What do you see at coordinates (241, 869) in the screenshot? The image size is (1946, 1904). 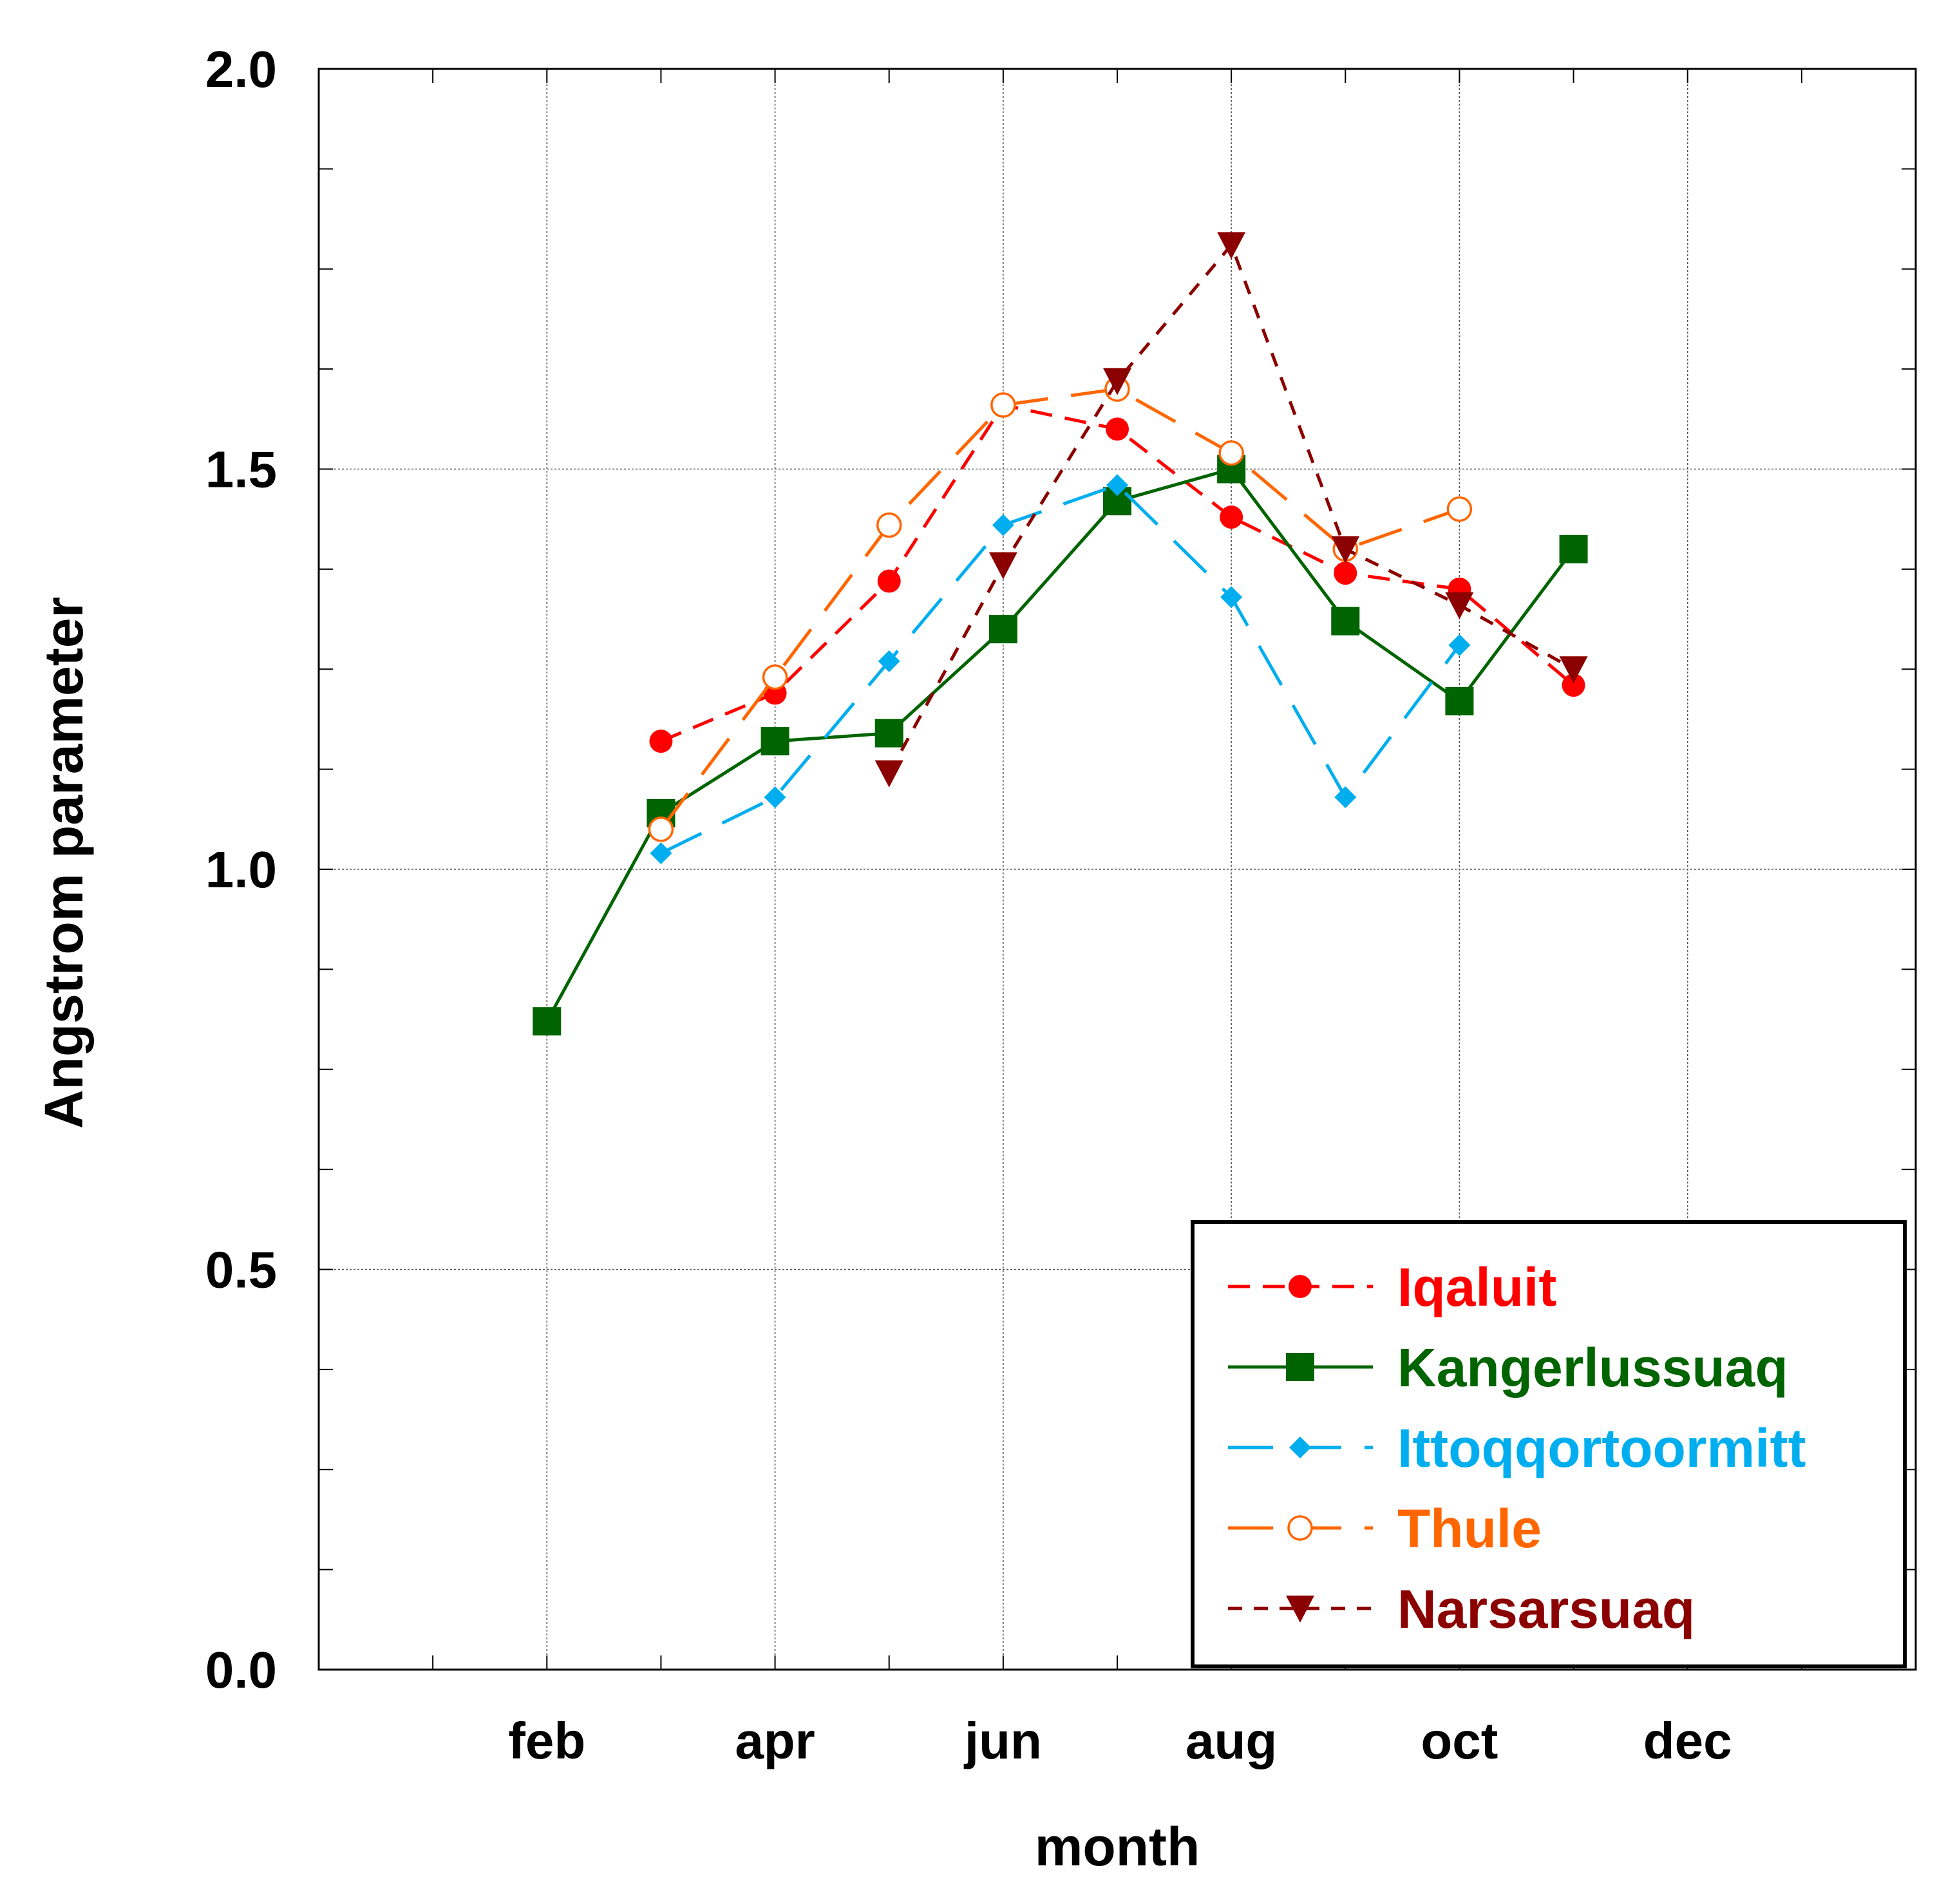 I see `y-tick-label: 1.0` at bounding box center [241, 869].